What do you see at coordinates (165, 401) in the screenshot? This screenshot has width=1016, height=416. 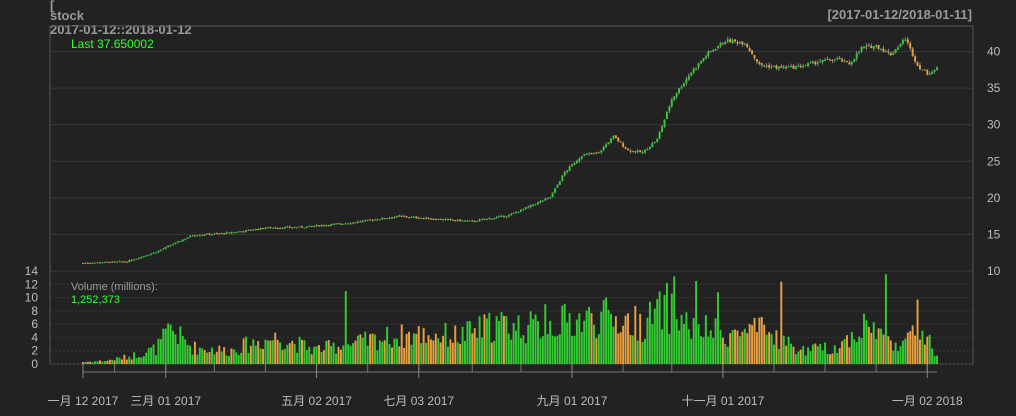 I see `x-tick-label: 三月 01 2017` at bounding box center [165, 401].